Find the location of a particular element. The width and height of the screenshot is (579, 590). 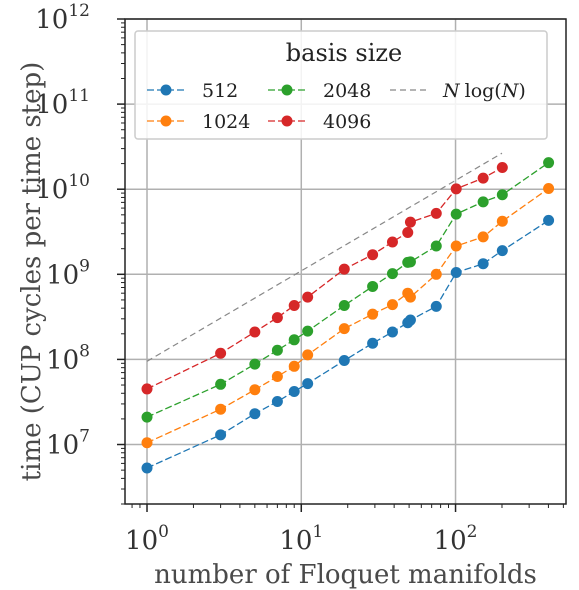

legend-item-1024: 1024 is located at coordinates (198, 122).